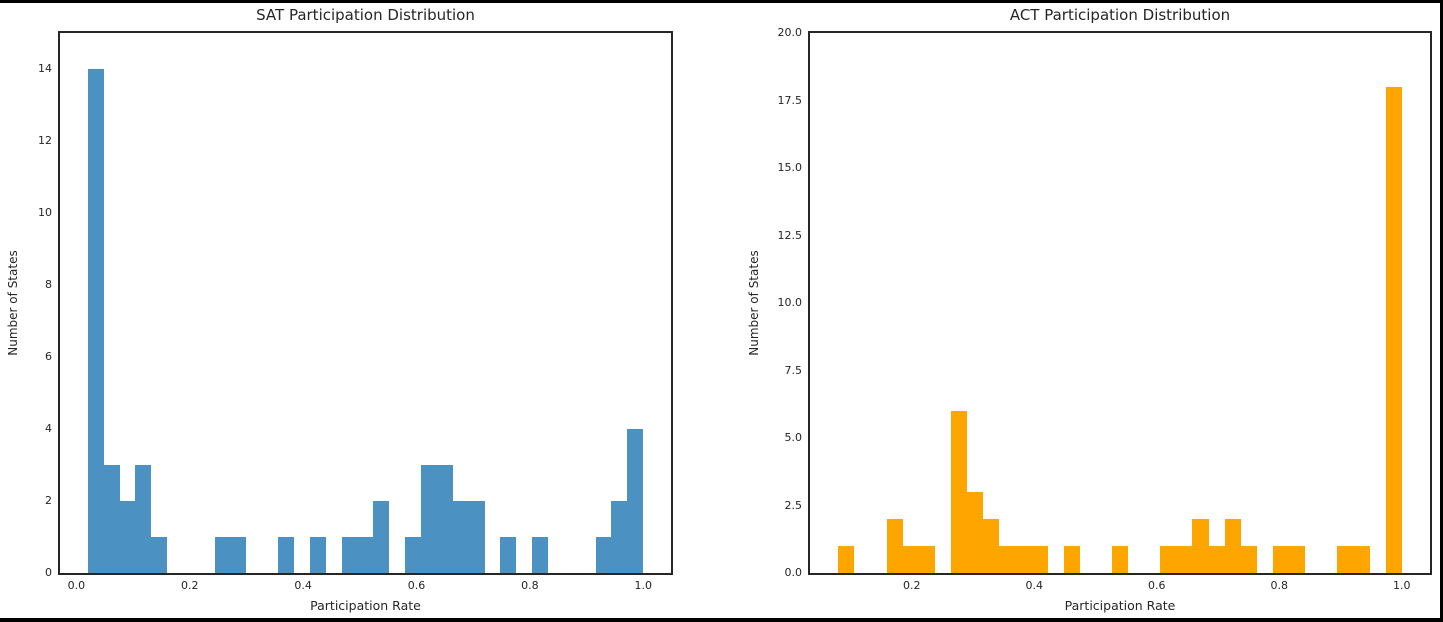 The image size is (1443, 622). Describe the element at coordinates (793, 370) in the screenshot. I see `y-tick-label: 7.5` at that location.